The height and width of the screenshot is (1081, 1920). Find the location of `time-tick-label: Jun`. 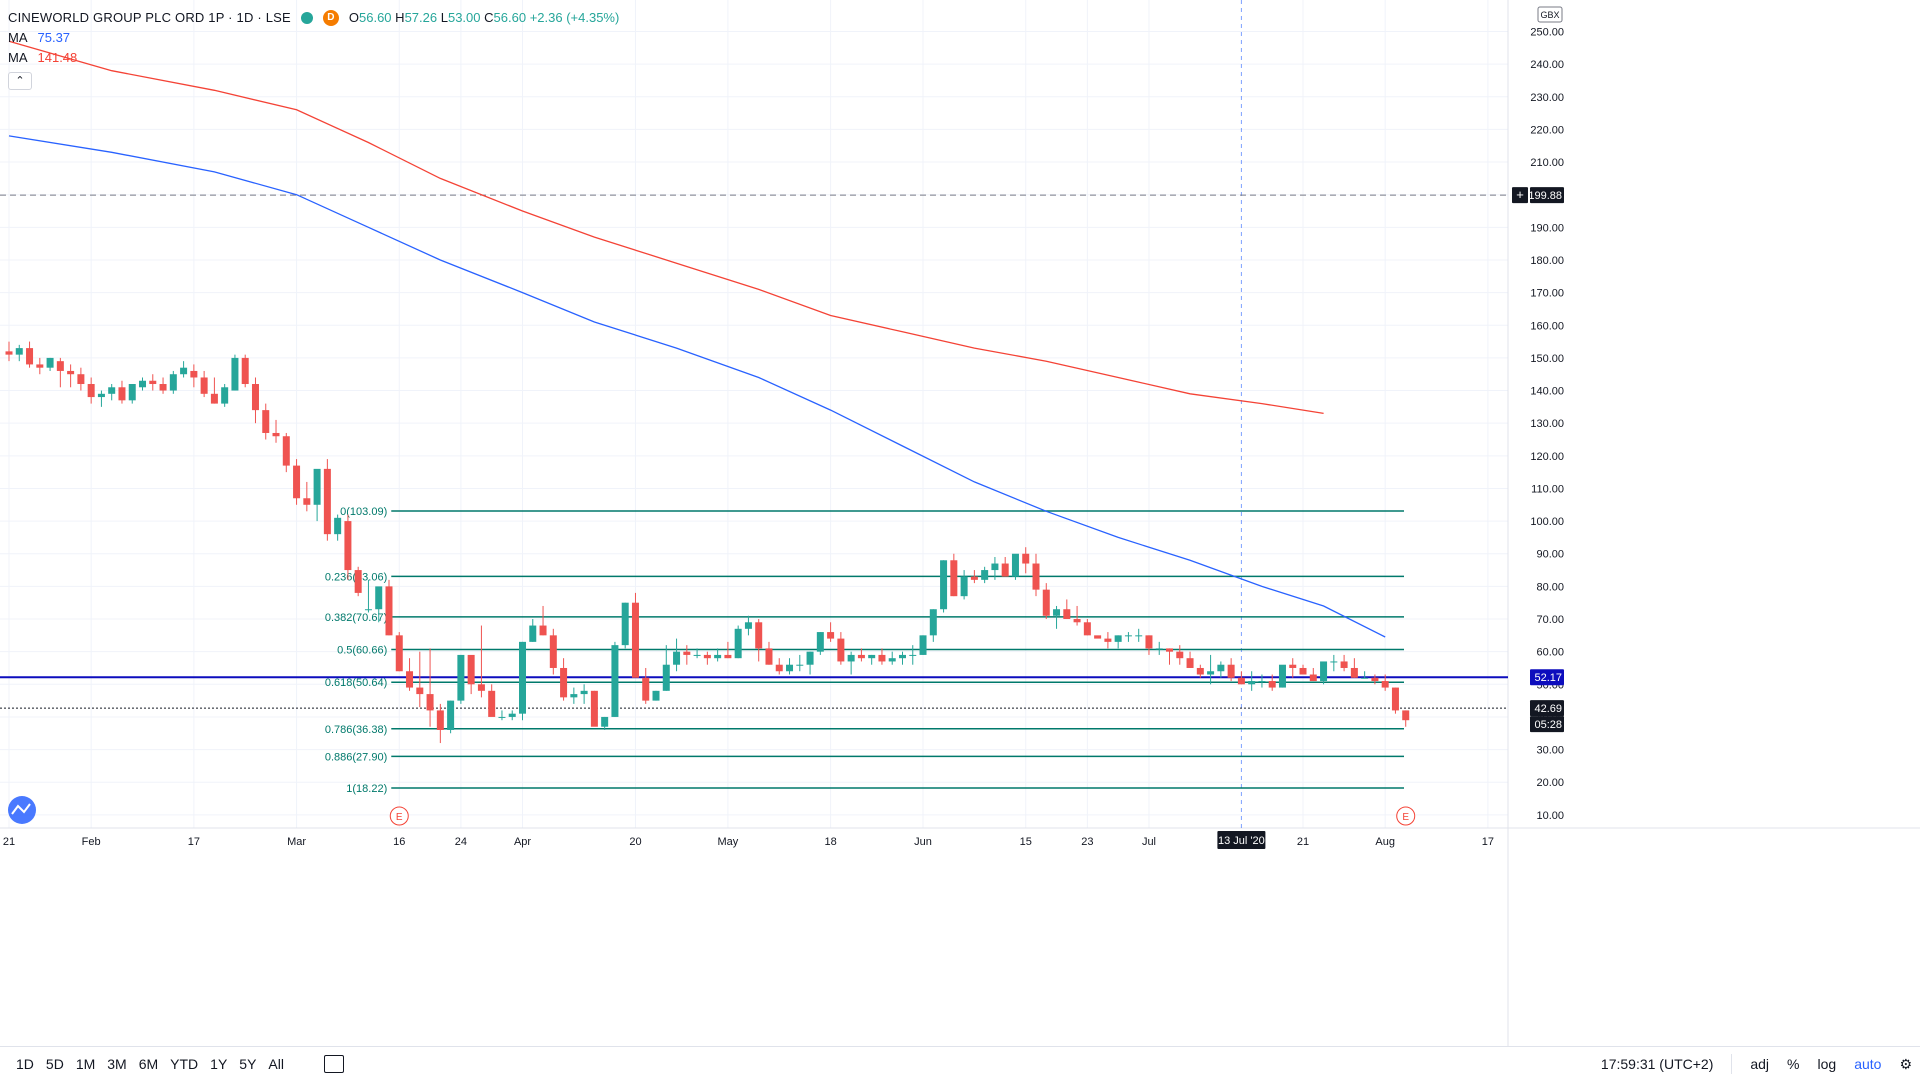

time-tick-label: Jun is located at coordinates (923, 842).